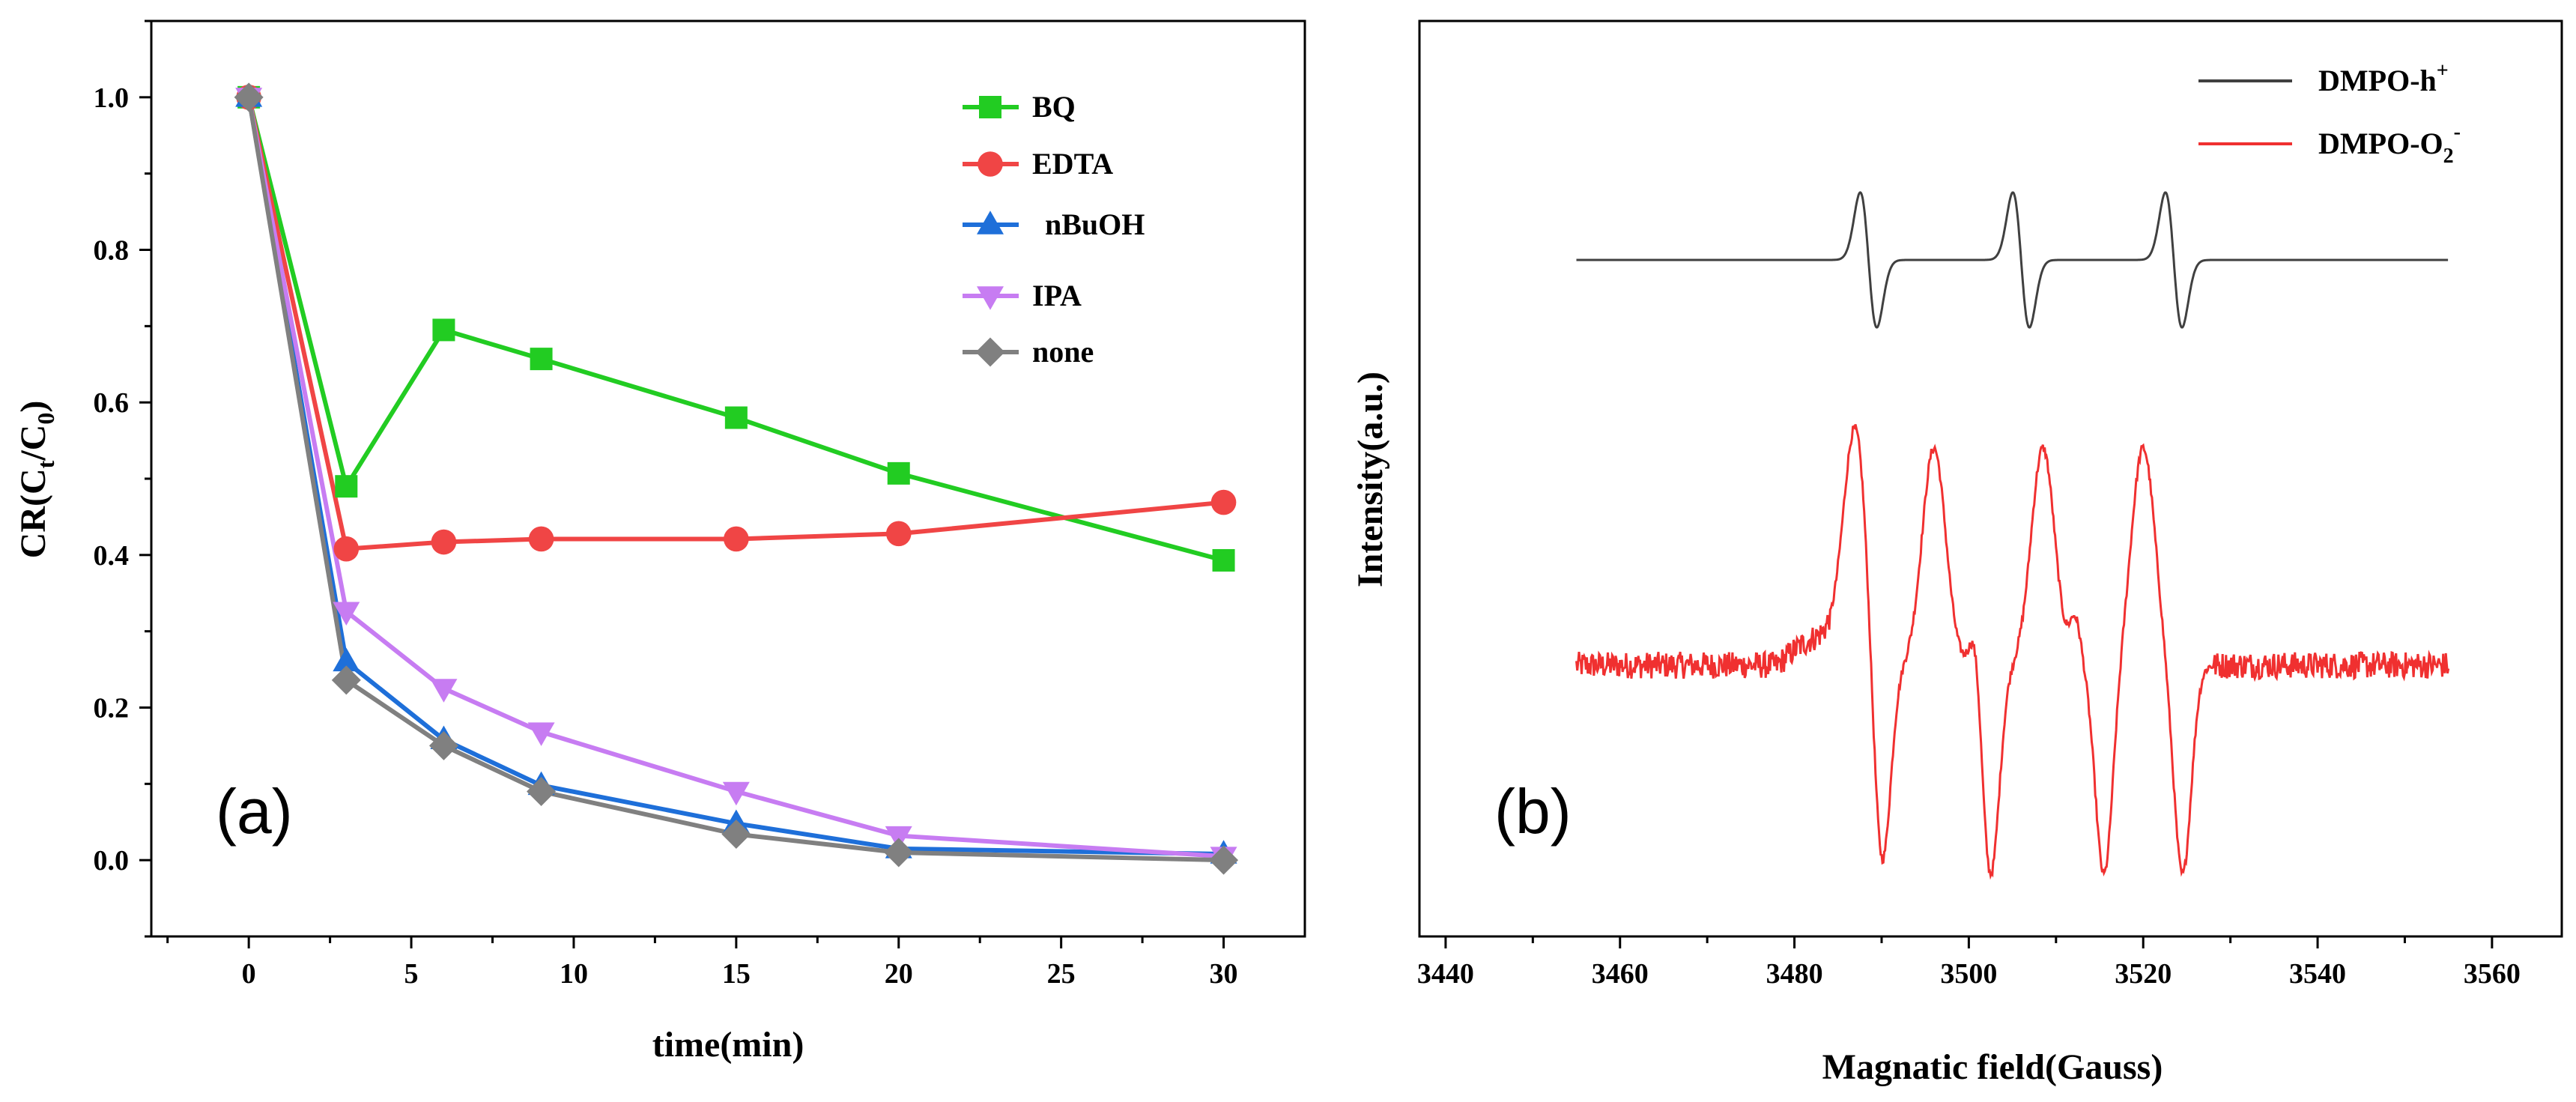 The width and height of the screenshot is (2576, 1102). Describe the element at coordinates (112, 403) in the screenshot. I see `y-tick-label: 0.6` at that location.